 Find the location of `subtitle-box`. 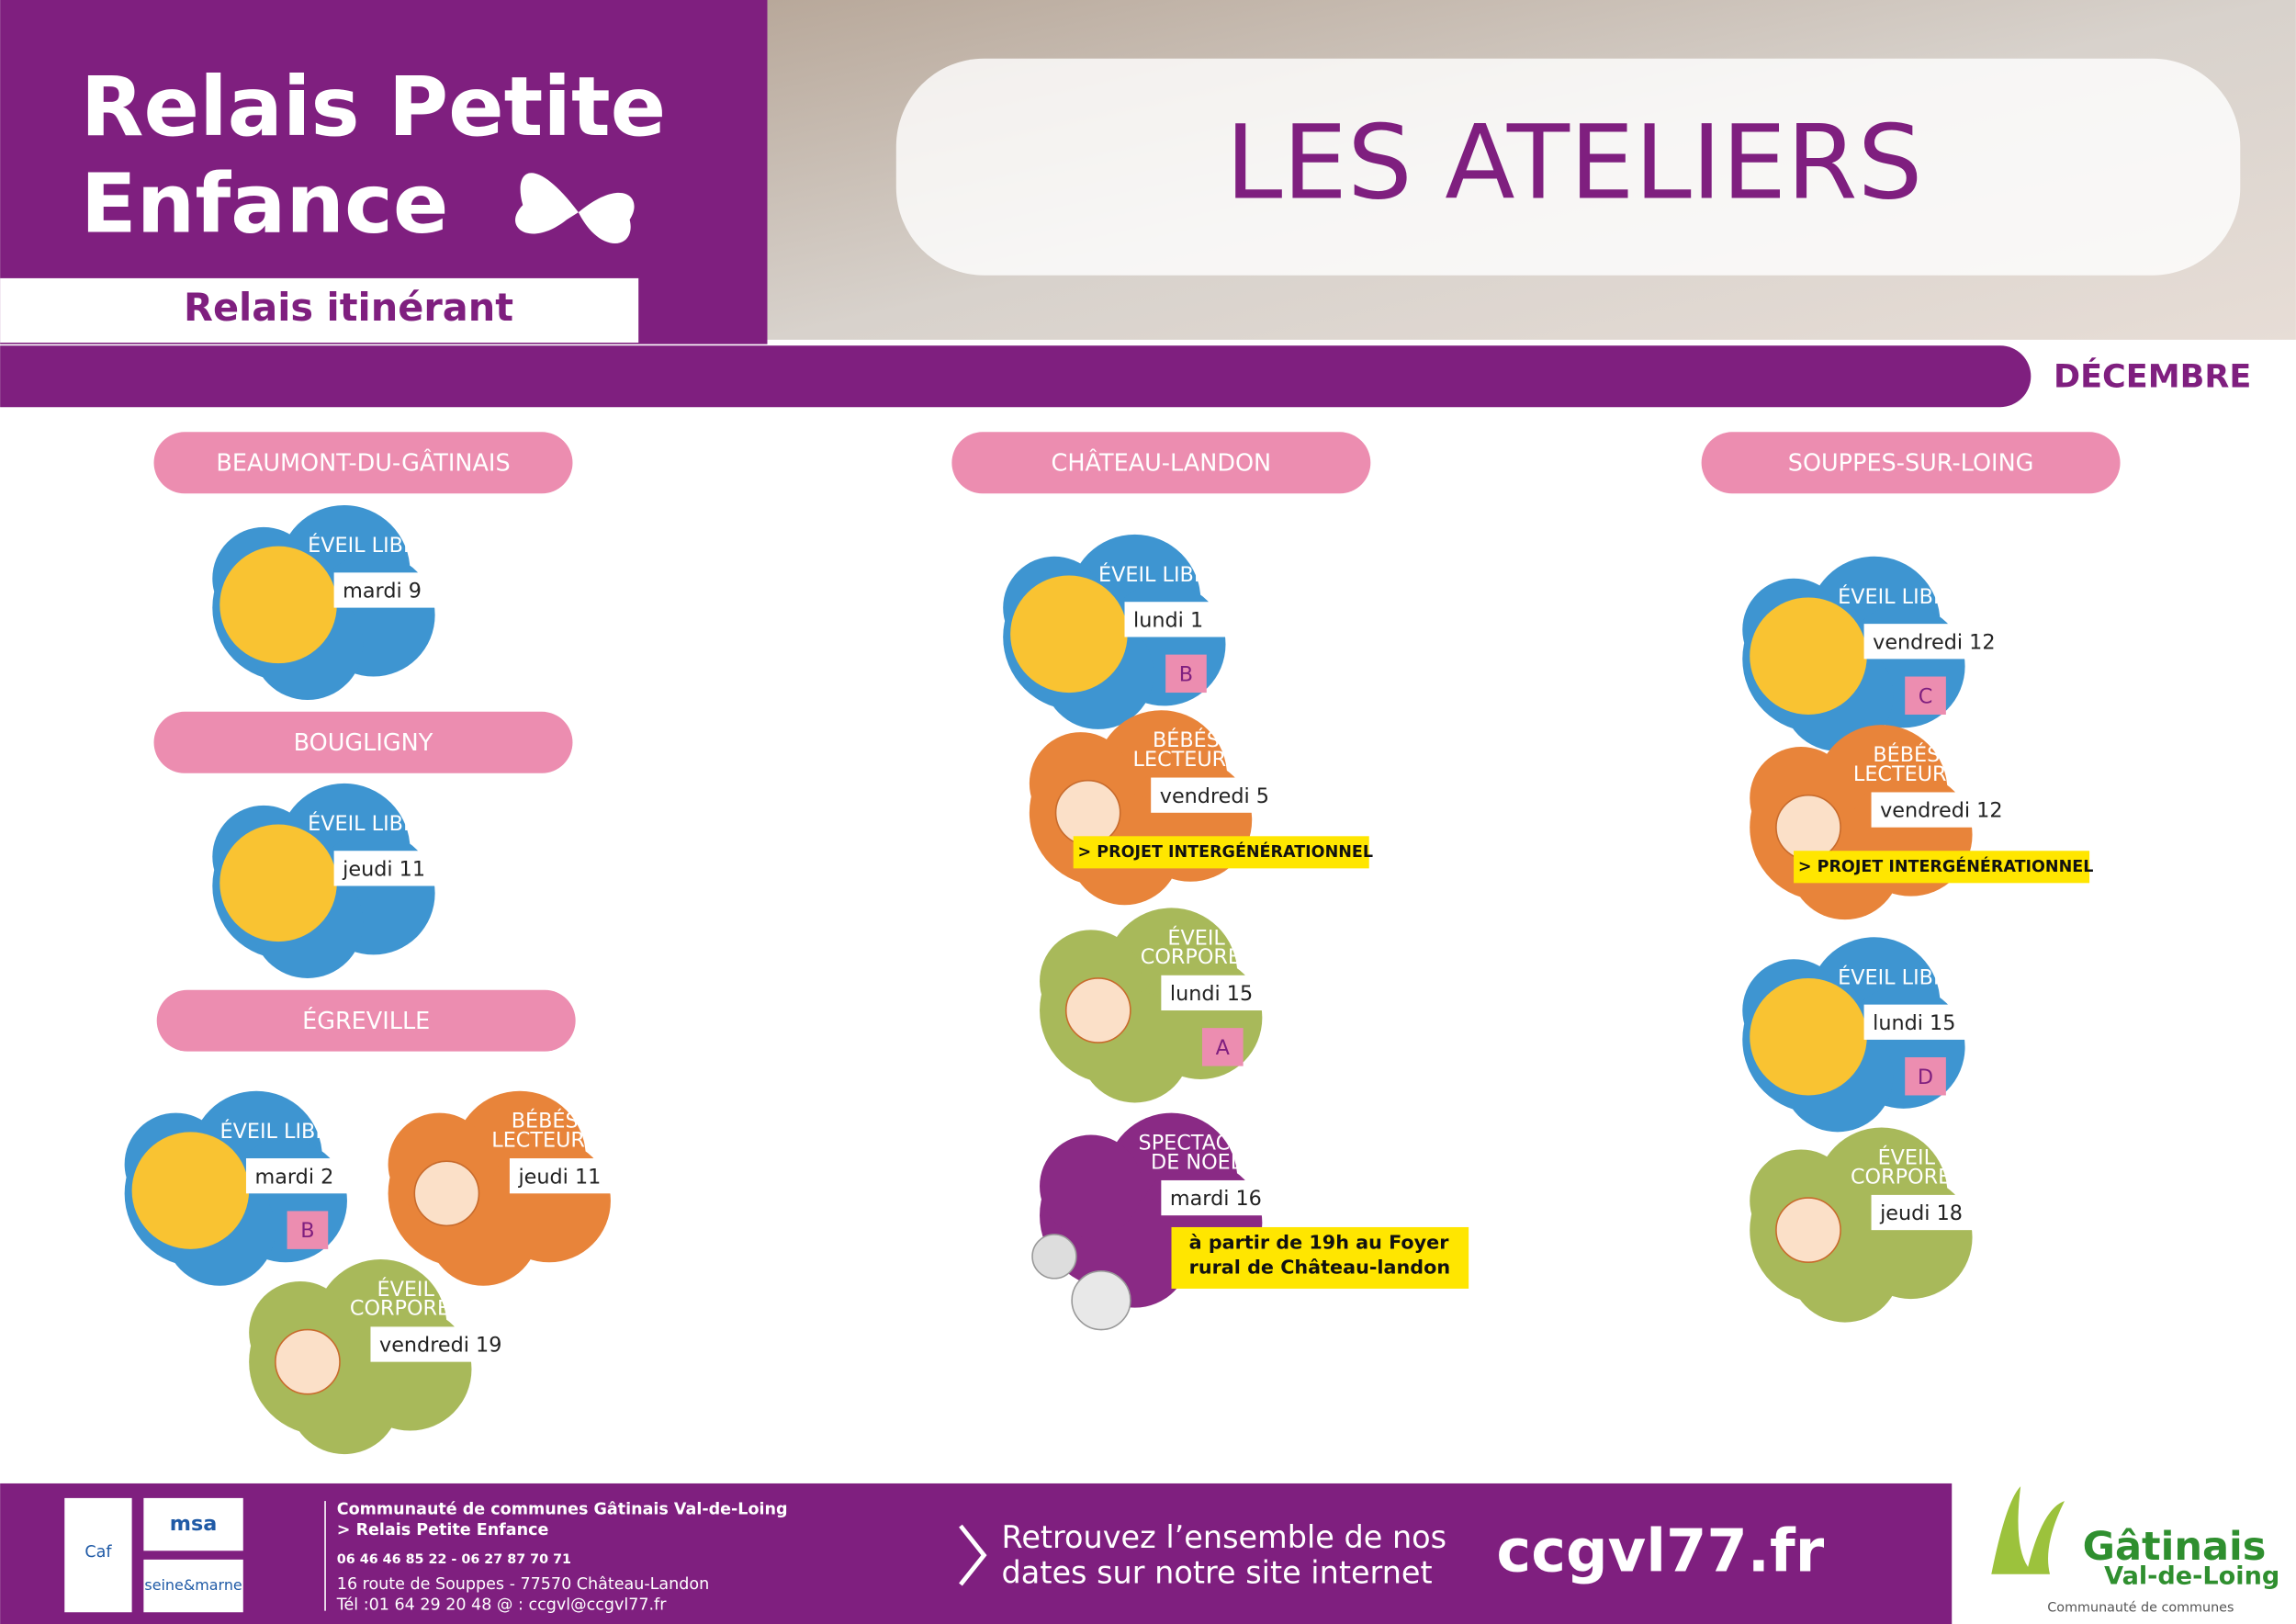

subtitle-box is located at coordinates (319, 310).